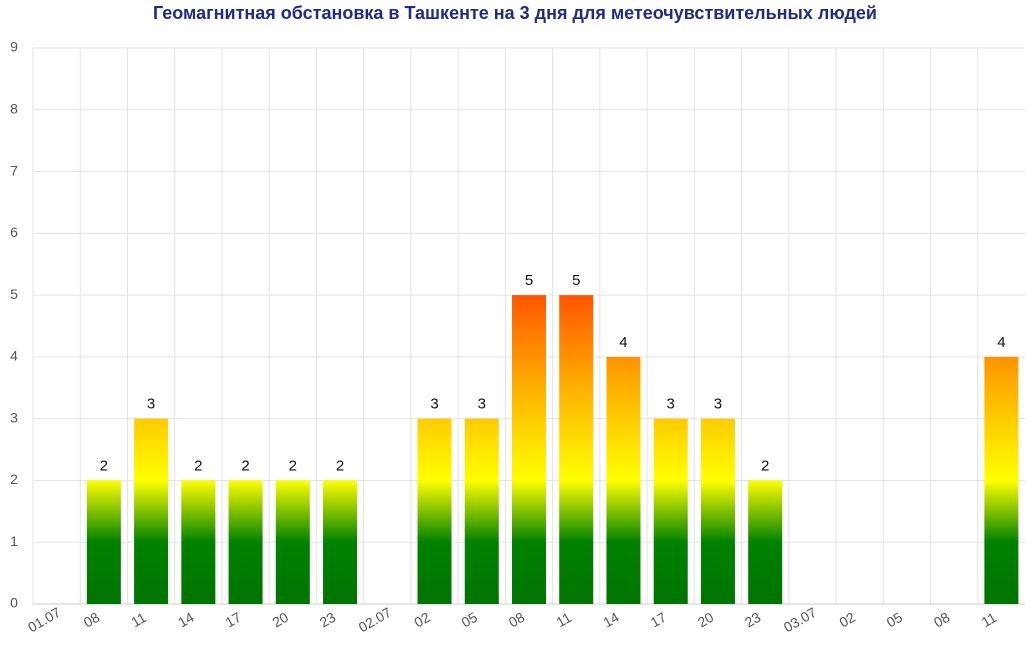 This screenshot has height=657, width=1036. I want to click on x-tick-label: 02.07, so click(375, 619).